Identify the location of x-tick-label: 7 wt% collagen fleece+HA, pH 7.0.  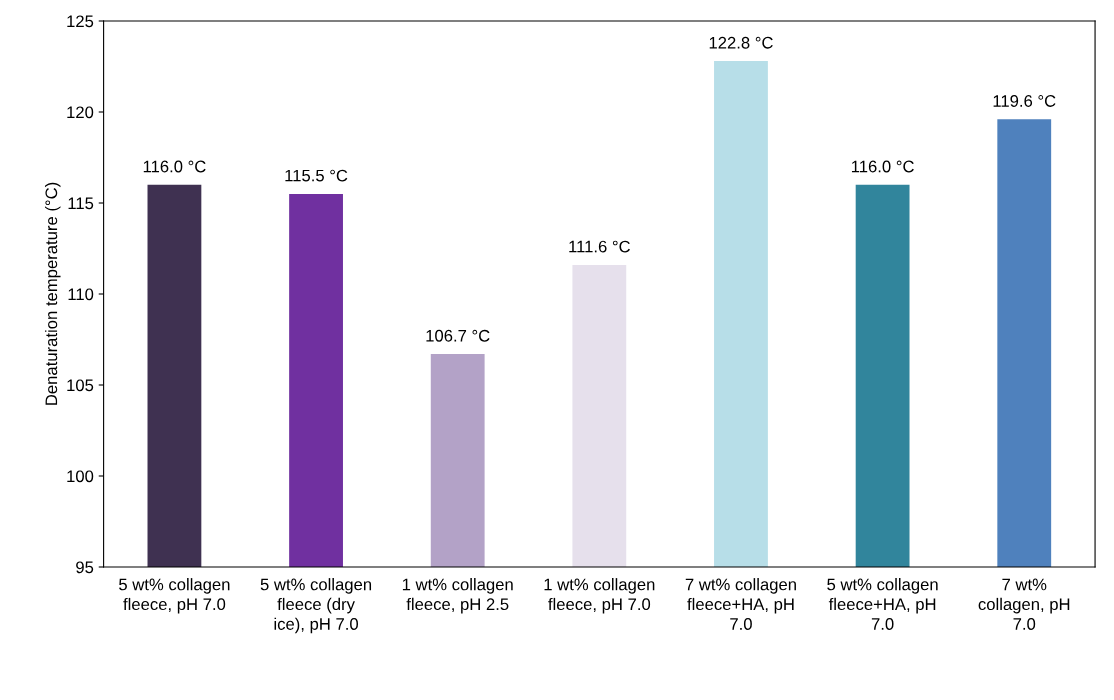
(740, 604).